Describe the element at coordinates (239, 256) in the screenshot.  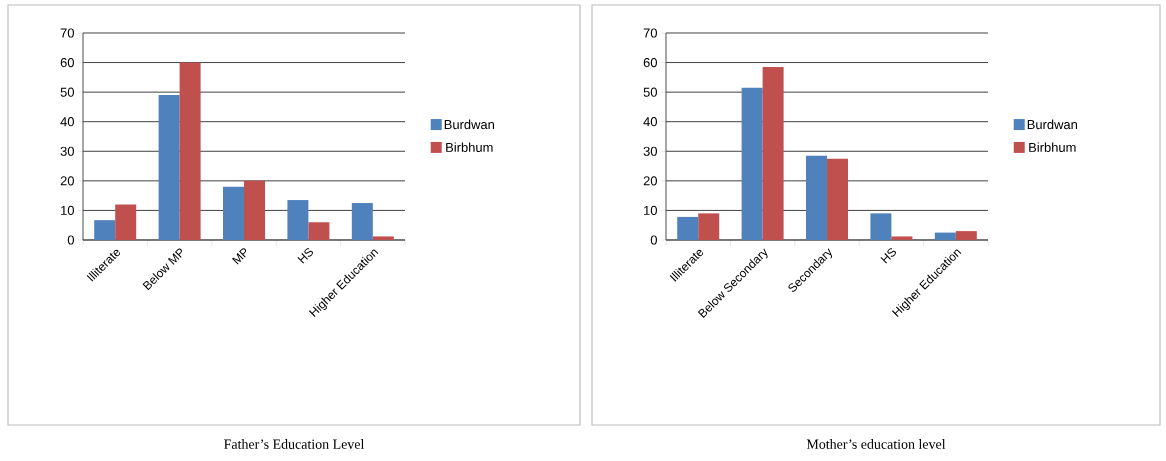
I see `x-tick-label: MP` at that location.